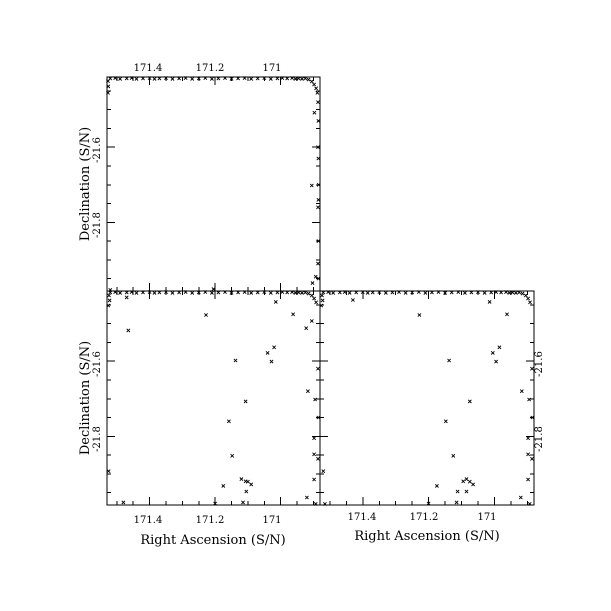  Describe the element at coordinates (424, 517) in the screenshot. I see `x-tick-label-bottom-right: 171.2` at that location.